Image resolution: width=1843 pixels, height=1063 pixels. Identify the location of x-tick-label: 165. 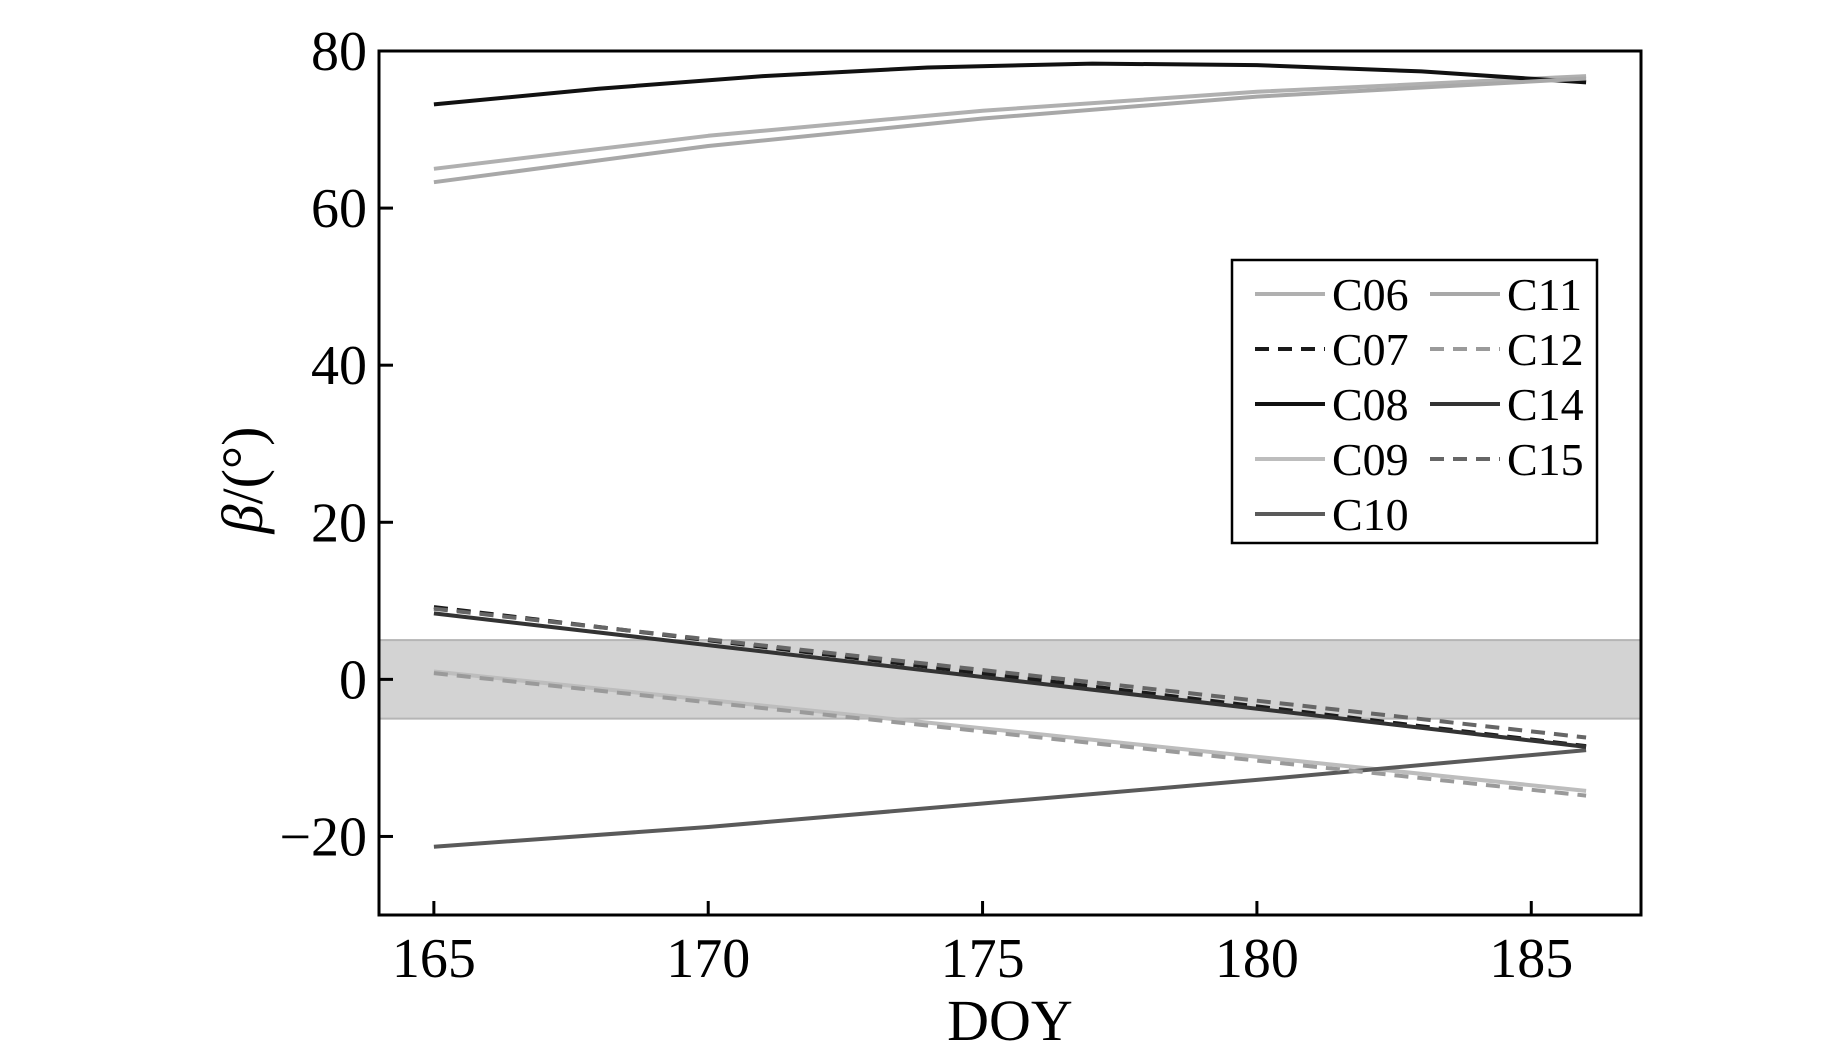
(434, 959).